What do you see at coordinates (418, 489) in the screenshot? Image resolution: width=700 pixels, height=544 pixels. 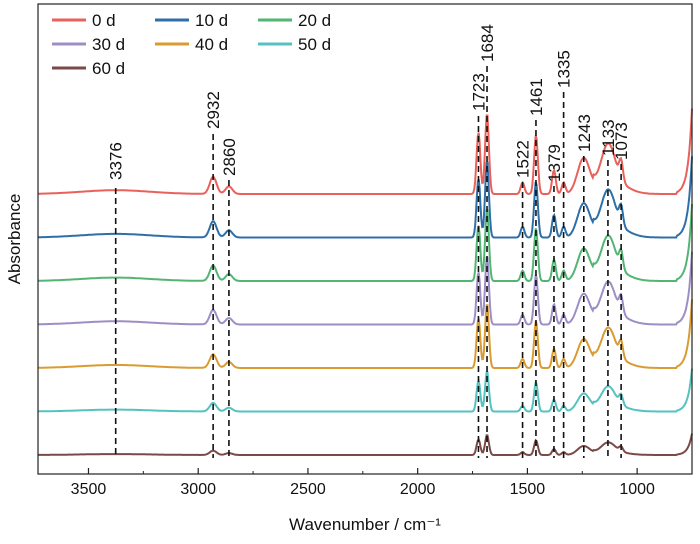 I see `x-tick-label: 2000` at bounding box center [418, 489].